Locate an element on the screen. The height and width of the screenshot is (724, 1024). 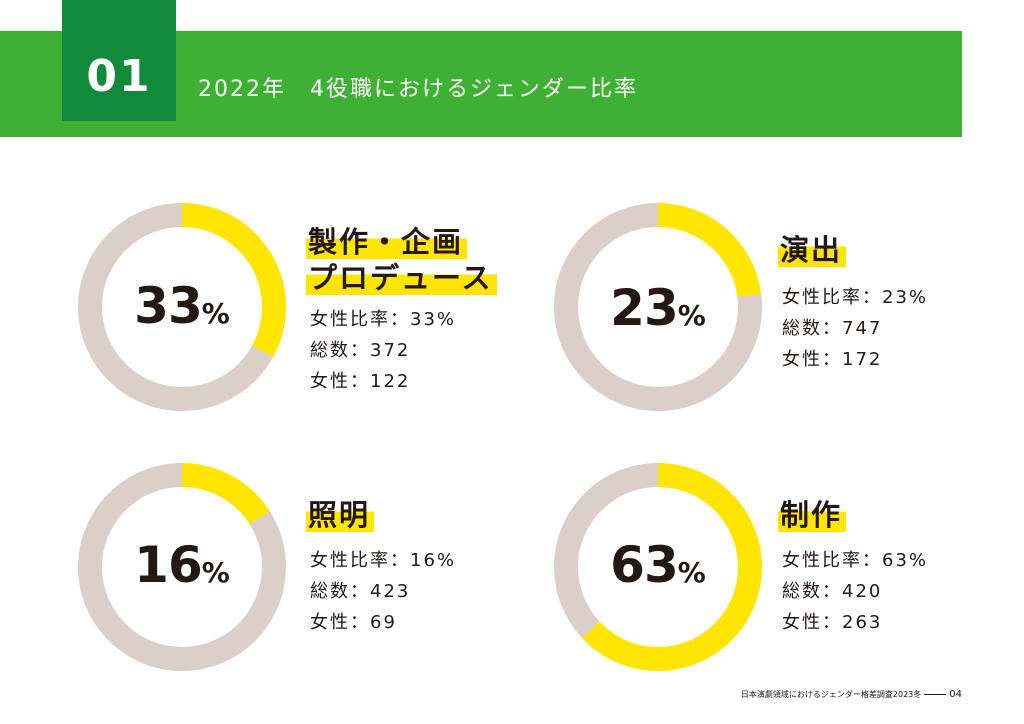
footer-rule is located at coordinates (935, 694).